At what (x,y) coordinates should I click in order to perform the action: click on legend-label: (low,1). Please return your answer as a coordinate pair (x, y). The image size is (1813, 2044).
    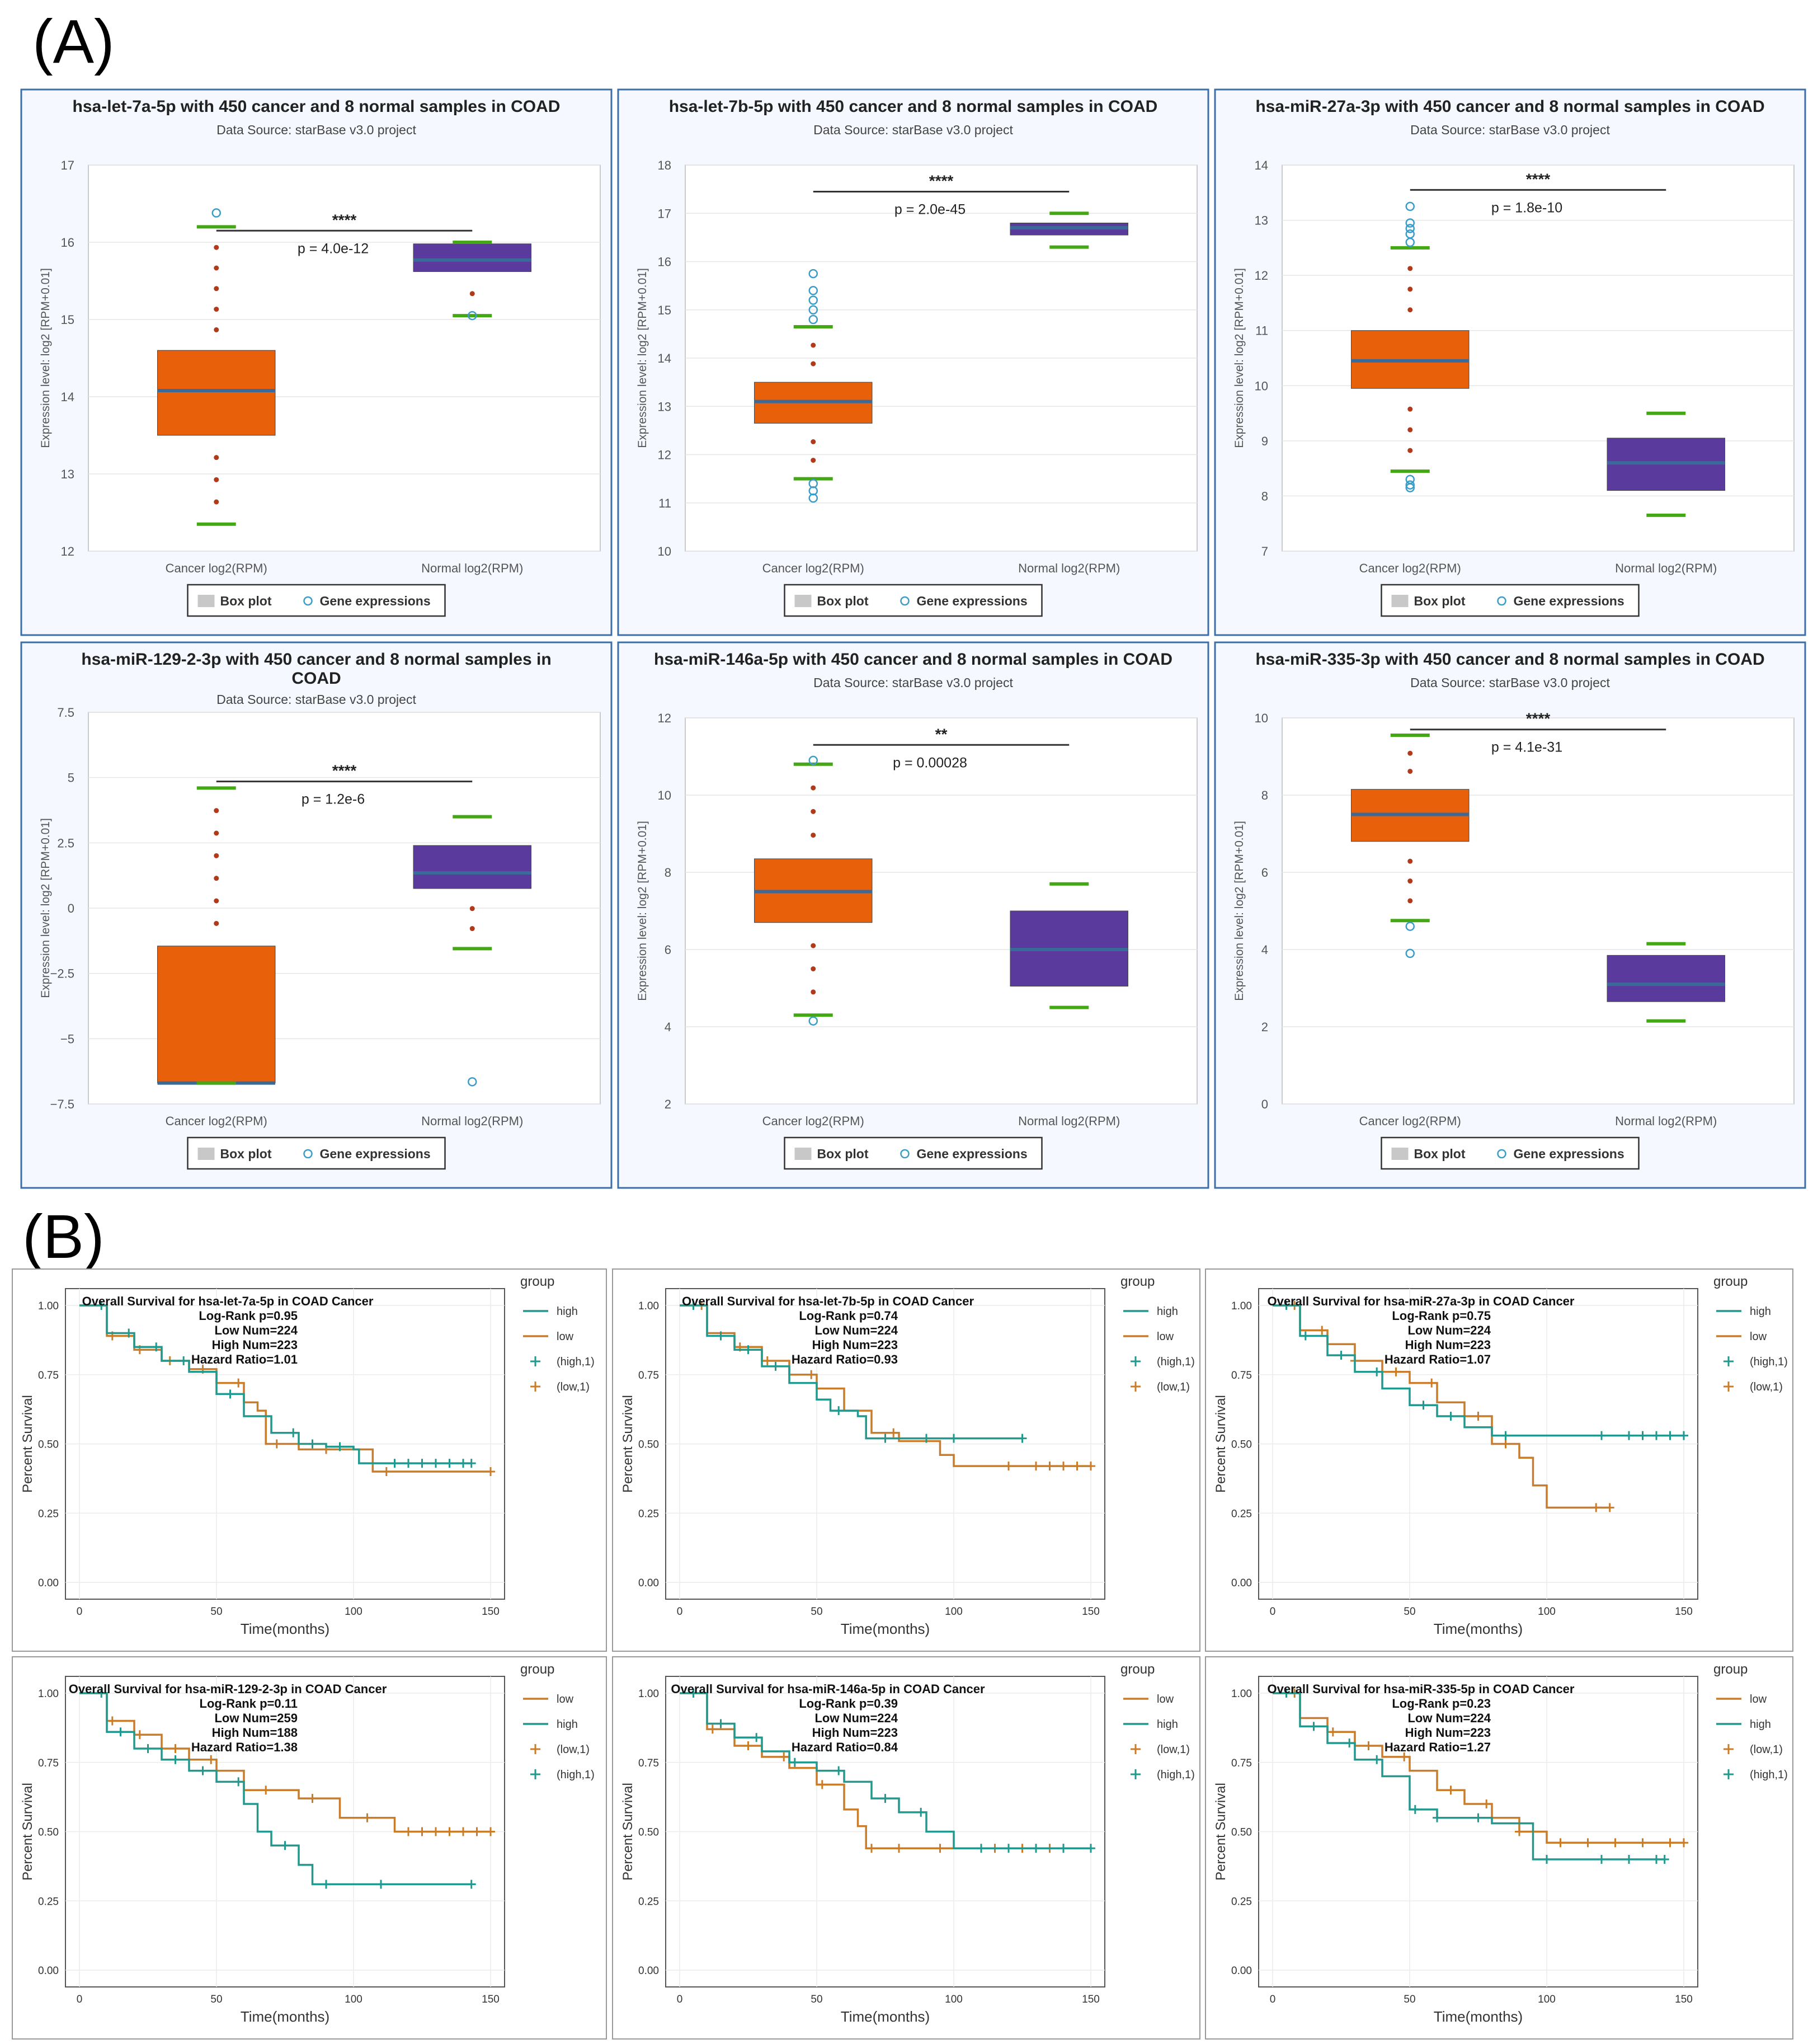
    Looking at the image, I should click on (573, 1387).